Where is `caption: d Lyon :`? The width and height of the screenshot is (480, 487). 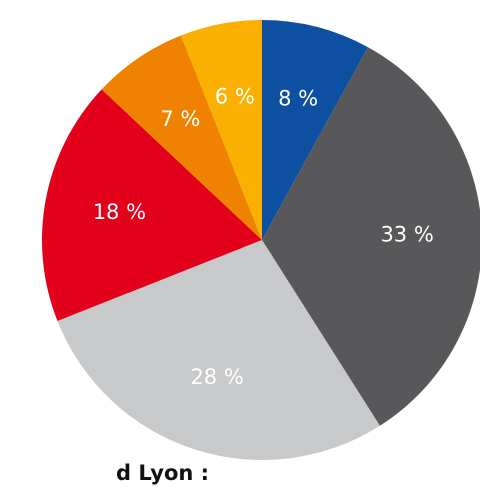
caption: d Lyon : is located at coordinates (162, 473).